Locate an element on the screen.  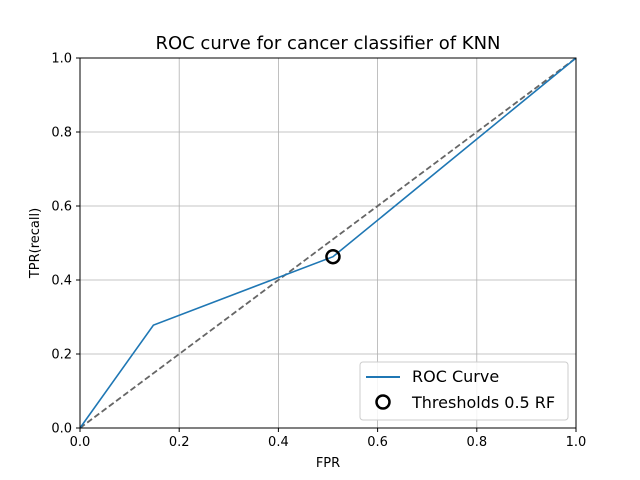
x-axis-label: FPR is located at coordinates (328, 463).